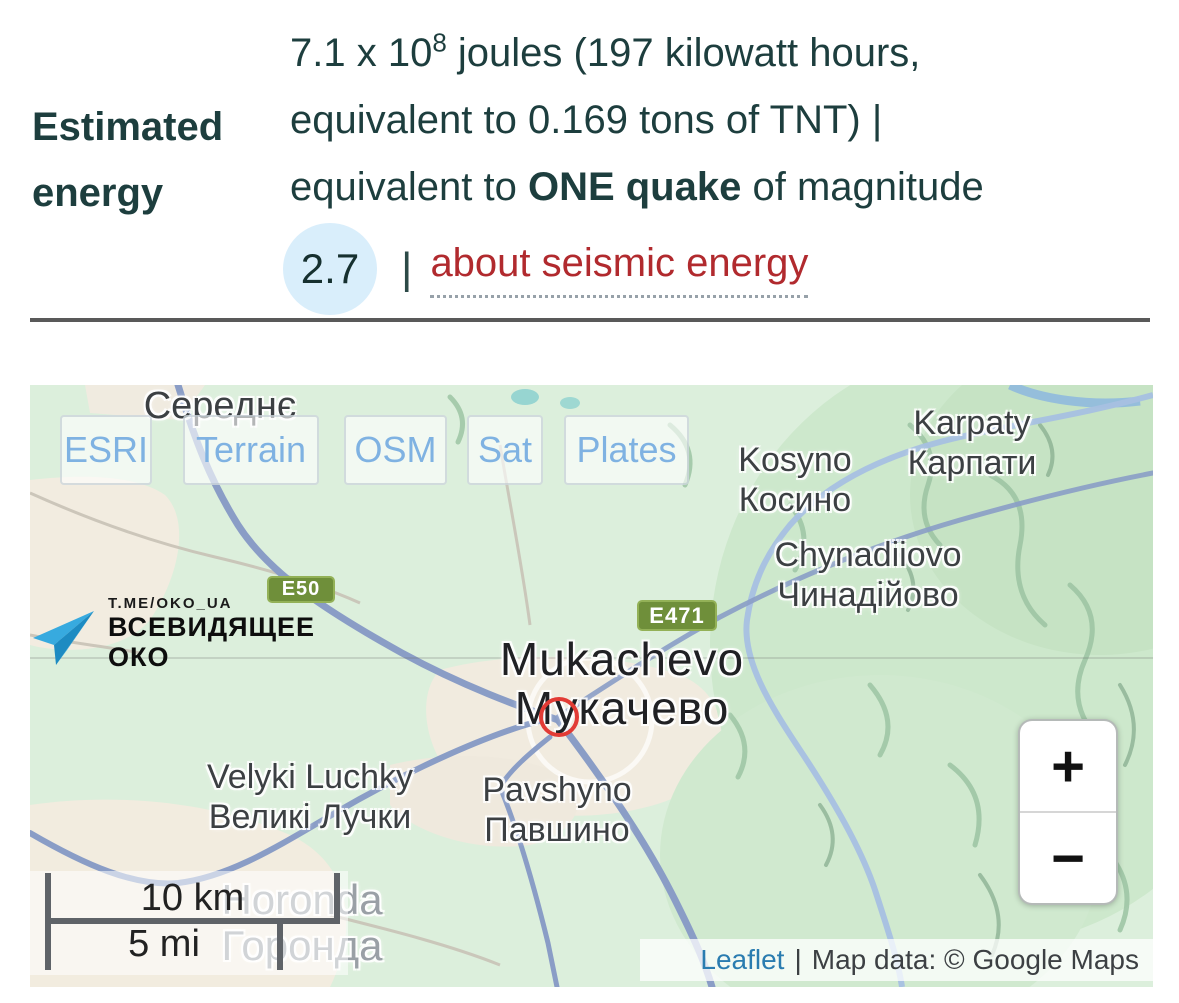  I want to click on map-label-kosyno: Kosyno Косино, so click(795, 480).